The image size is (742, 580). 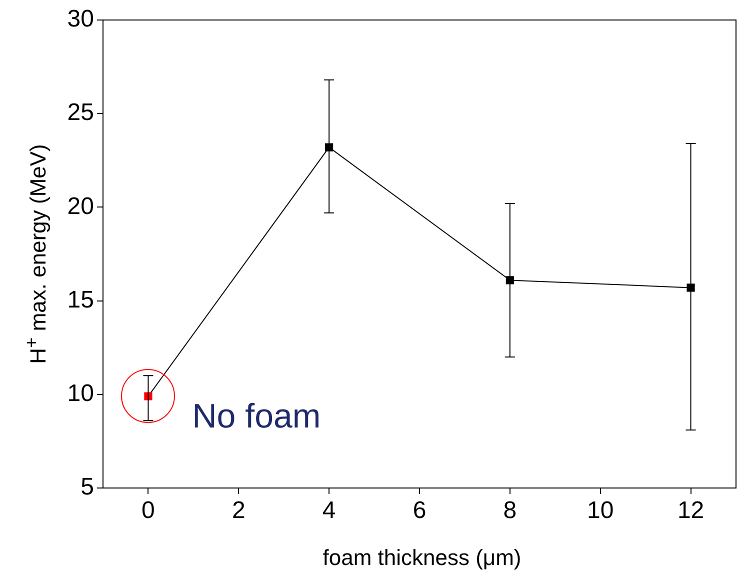 What do you see at coordinates (80, 112) in the screenshot?
I see `y-tick-label: 25` at bounding box center [80, 112].